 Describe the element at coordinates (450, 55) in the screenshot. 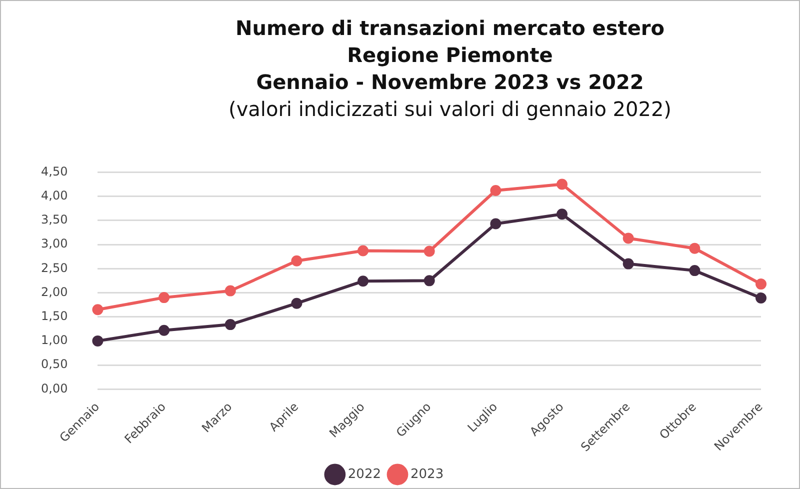

I see `chart-title: Numero di transazioni mercato estero Regione Piemonte Gennaio - Novembre 2023 vs 2022` at that location.